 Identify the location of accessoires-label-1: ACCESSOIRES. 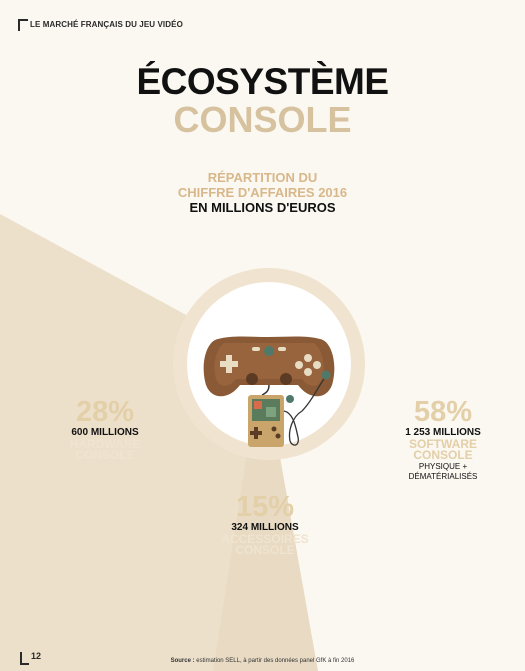
(265, 539).